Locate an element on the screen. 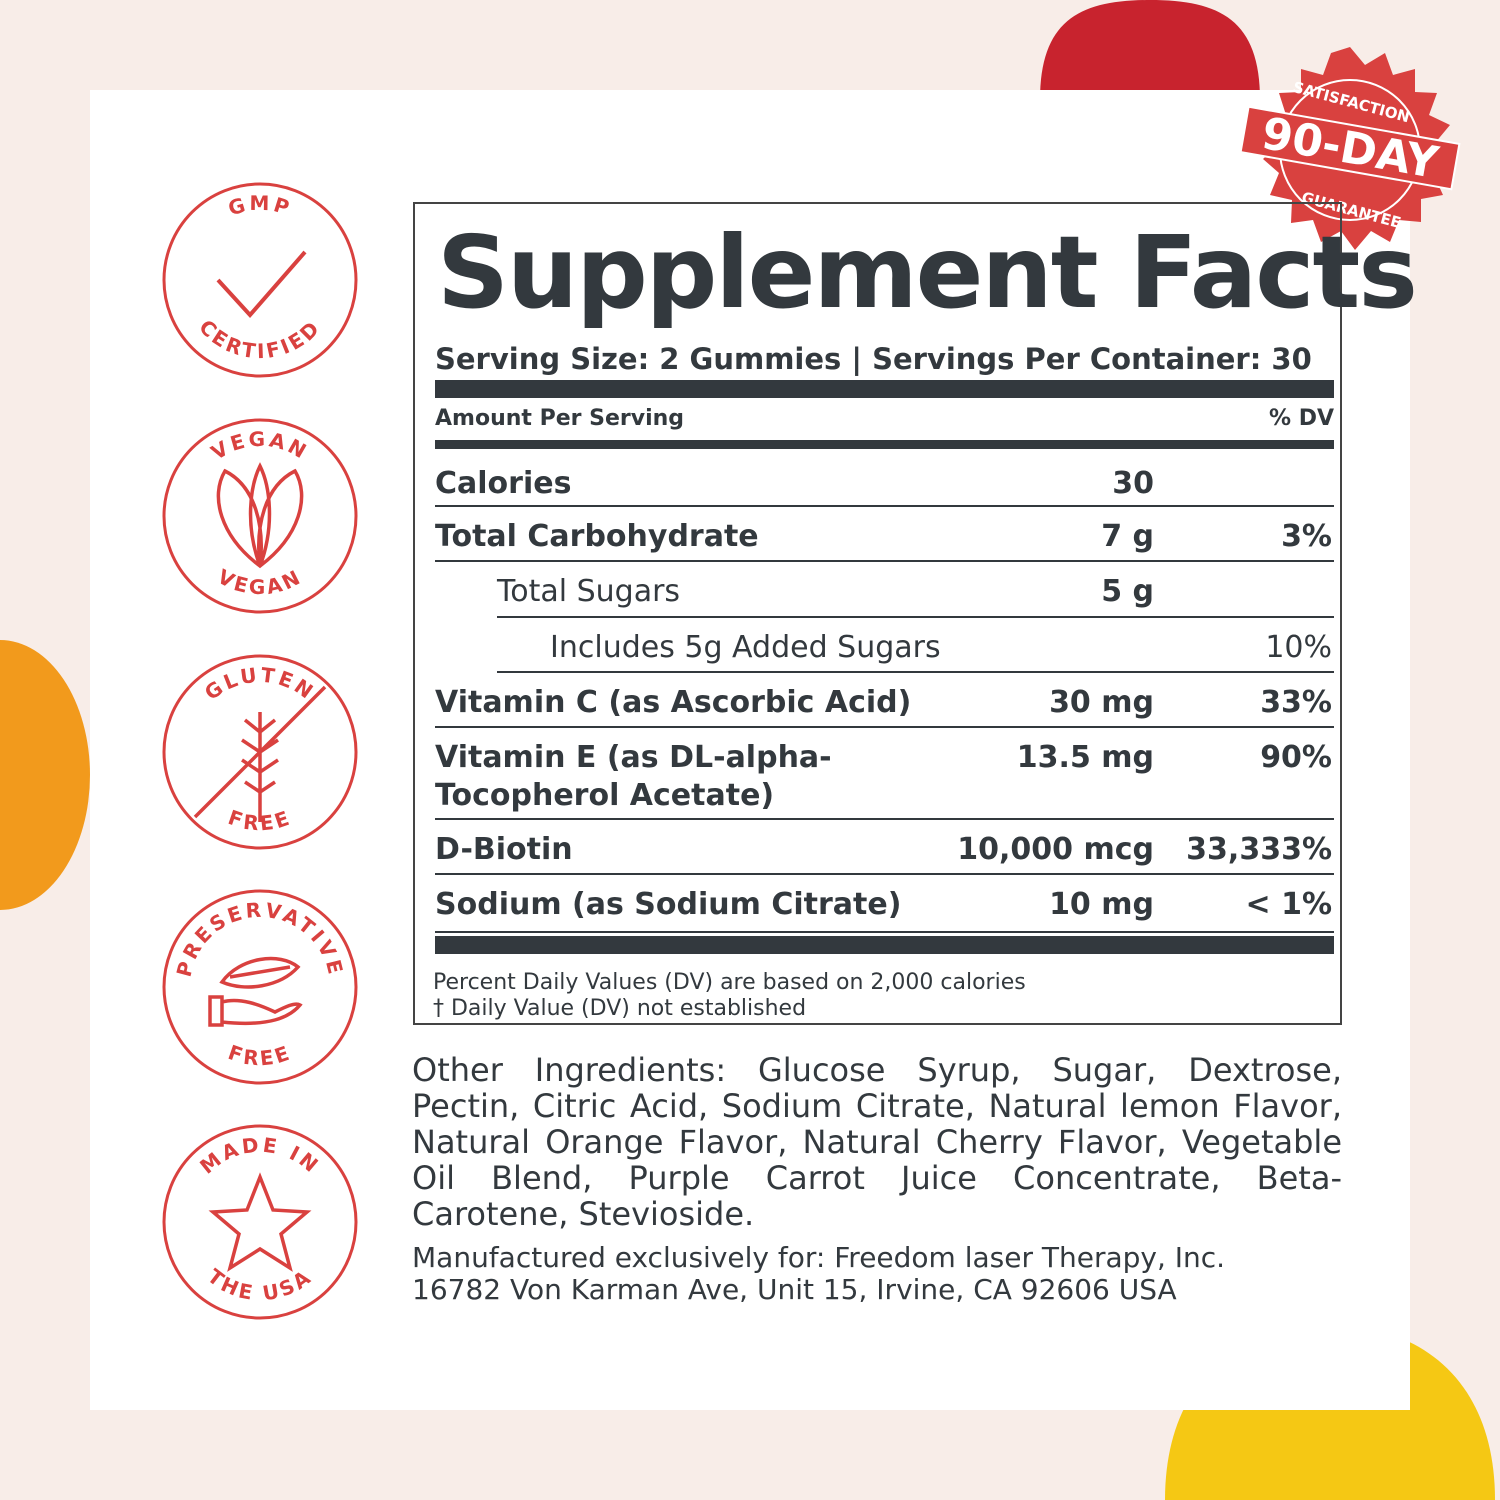 This screenshot has height=1500, width=1500. wheat-crossed-icon is located at coordinates (260, 753).